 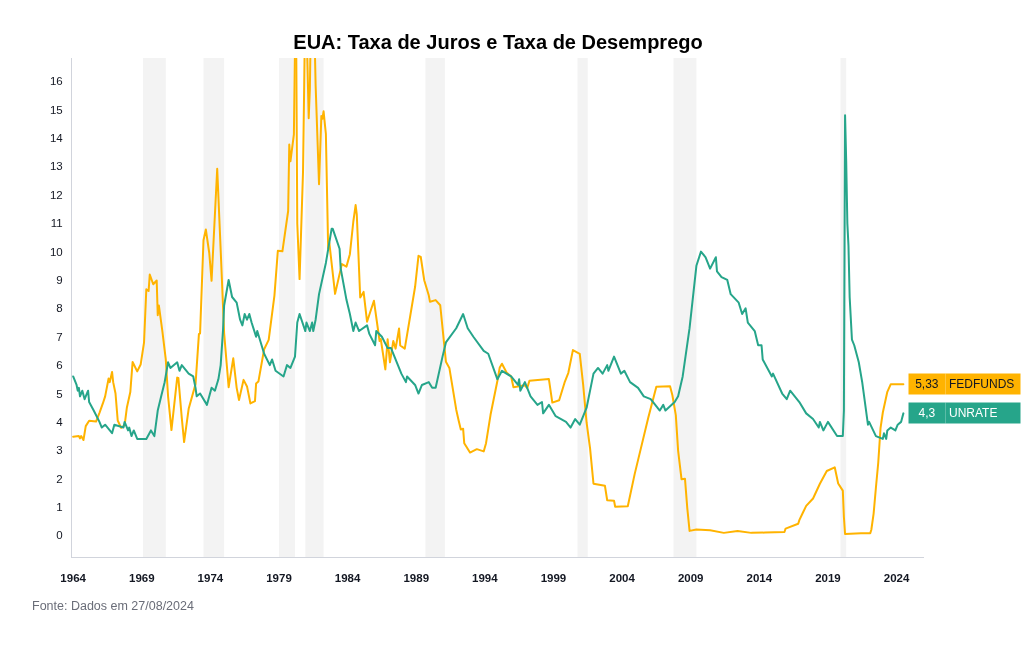 What do you see at coordinates (59, 507) in the screenshot?
I see `y-tick-label: 1` at bounding box center [59, 507].